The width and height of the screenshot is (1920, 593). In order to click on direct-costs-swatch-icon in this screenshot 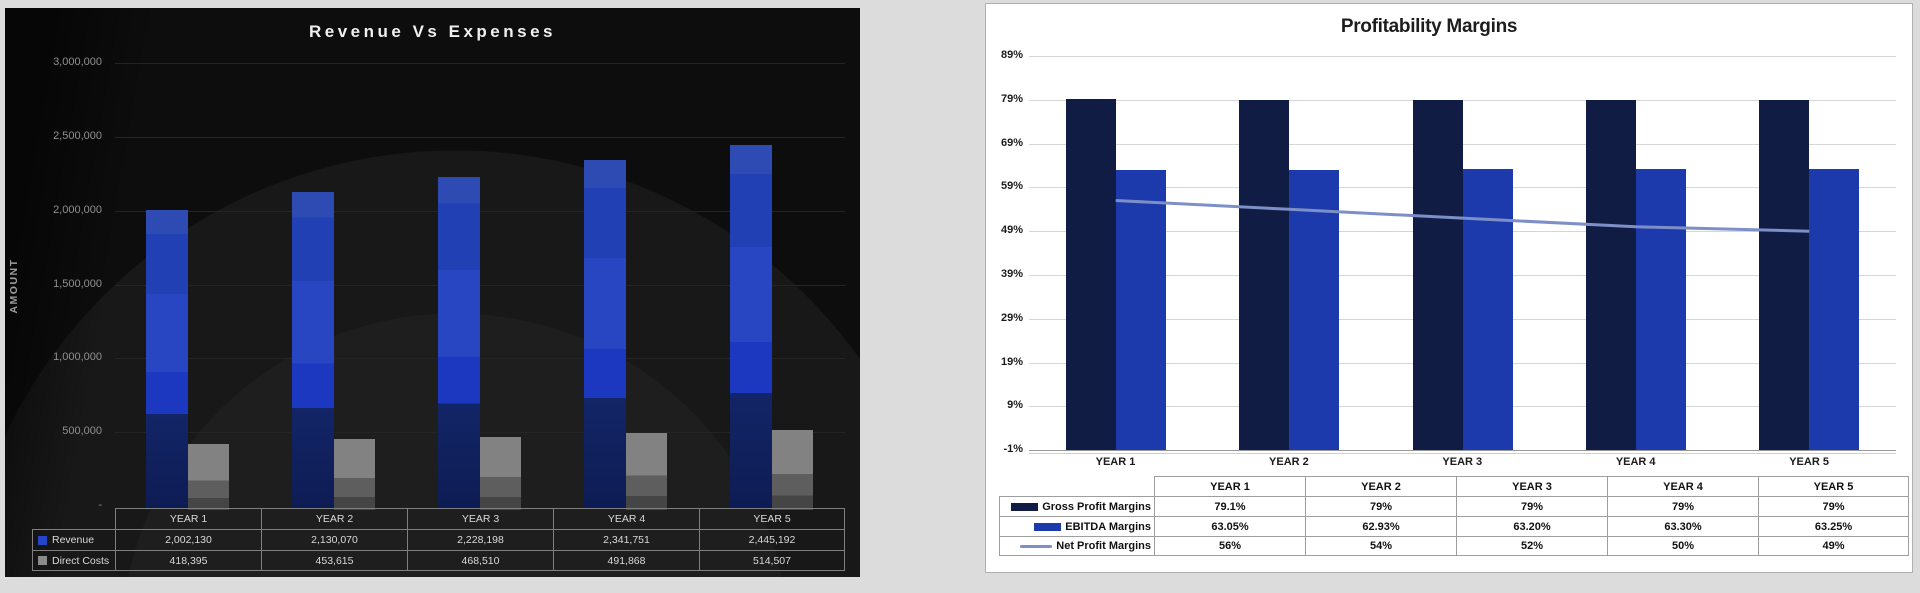, I will do `click(42, 560)`.